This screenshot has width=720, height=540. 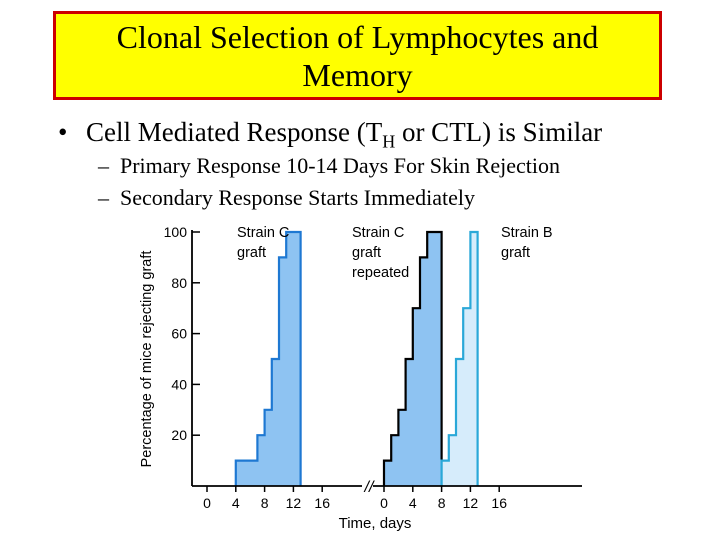 What do you see at coordinates (375, 523) in the screenshot?
I see `x-axis-label: Time, days` at bounding box center [375, 523].